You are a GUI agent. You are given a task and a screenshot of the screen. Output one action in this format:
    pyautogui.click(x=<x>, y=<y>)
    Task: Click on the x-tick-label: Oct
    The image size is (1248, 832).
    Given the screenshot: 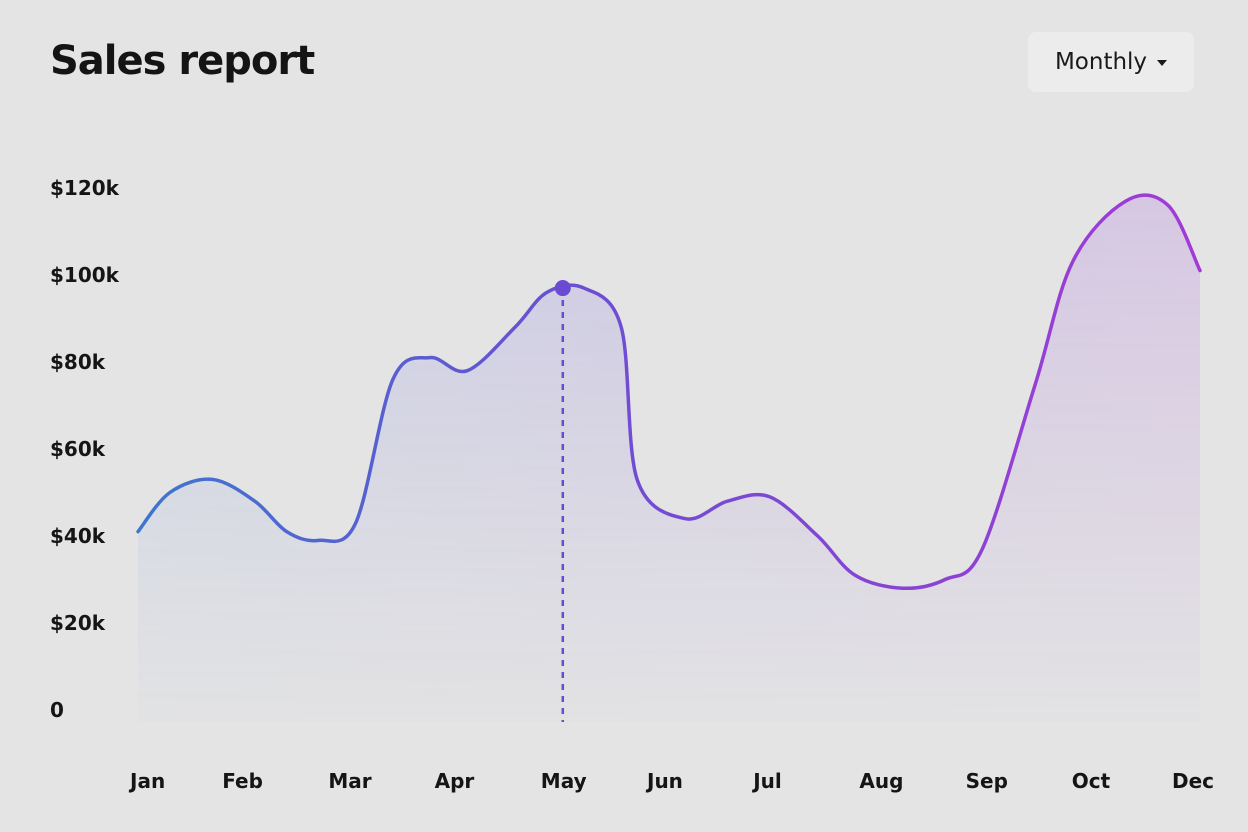 What is the action you would take?
    pyautogui.click(x=1091, y=781)
    